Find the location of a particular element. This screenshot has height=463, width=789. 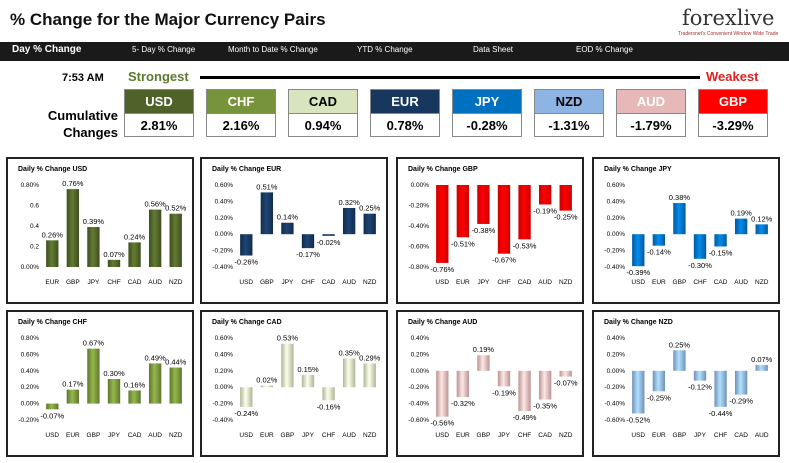

currency-box-cad: CAD 0.94% is located at coordinates (323, 113).